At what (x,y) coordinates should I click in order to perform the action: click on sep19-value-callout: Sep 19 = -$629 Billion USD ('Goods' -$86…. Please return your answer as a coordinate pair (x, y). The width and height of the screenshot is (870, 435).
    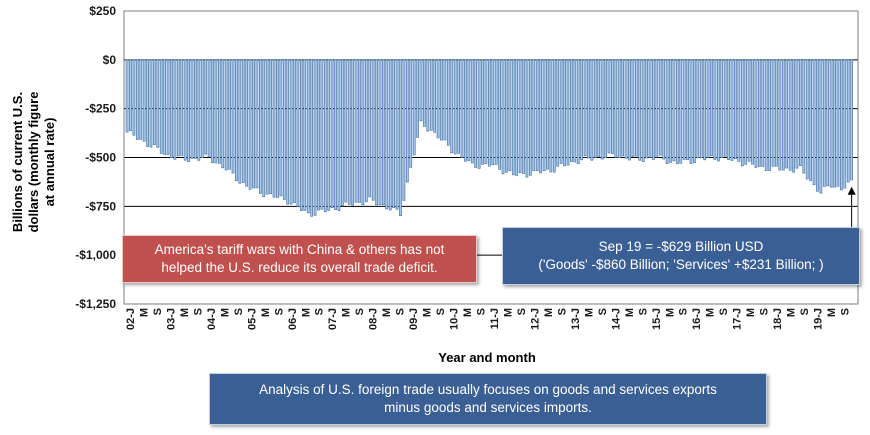
    Looking at the image, I should click on (681, 256).